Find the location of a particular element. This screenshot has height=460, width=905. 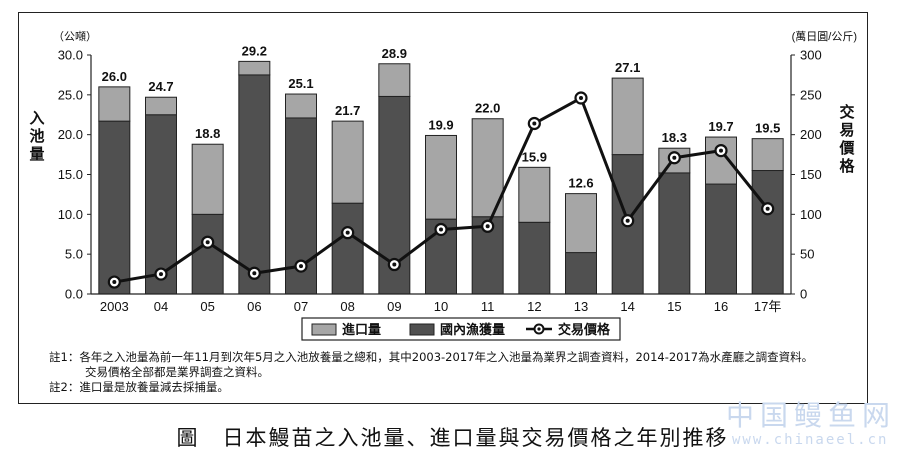

bar-total-label: 15.9 is located at coordinates (534, 156).